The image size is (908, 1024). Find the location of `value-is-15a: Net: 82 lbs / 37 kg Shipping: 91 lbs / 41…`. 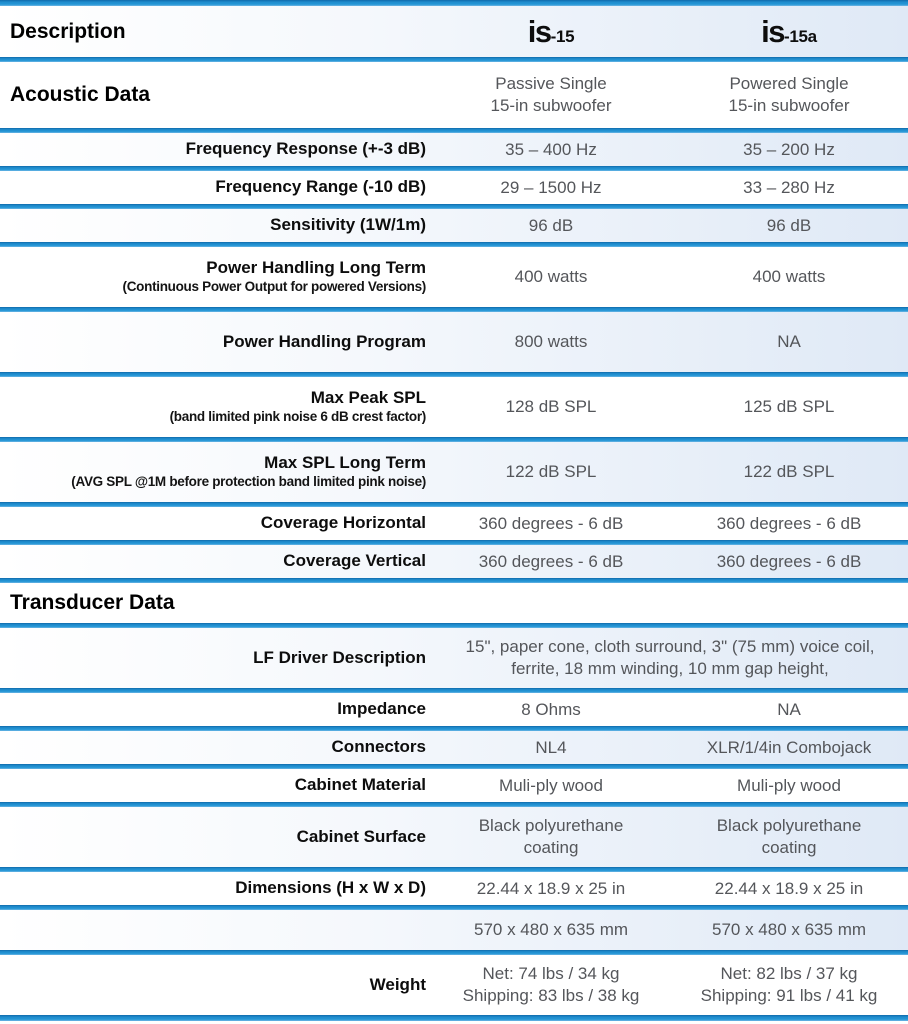

value-is-15a: Net: 82 lbs / 37 kg Shipping: 91 lbs / 41… is located at coordinates (789, 985).